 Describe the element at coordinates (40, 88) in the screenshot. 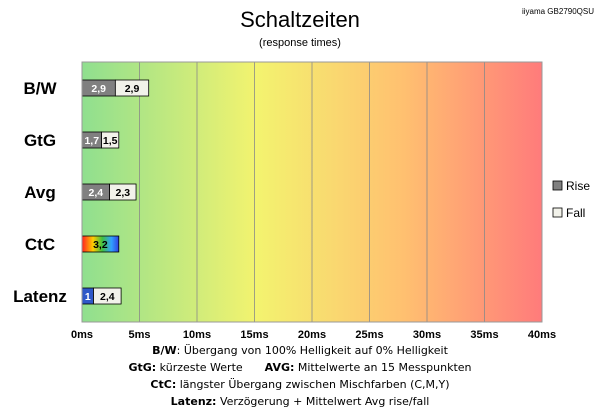

I see `category-label: B/W` at that location.